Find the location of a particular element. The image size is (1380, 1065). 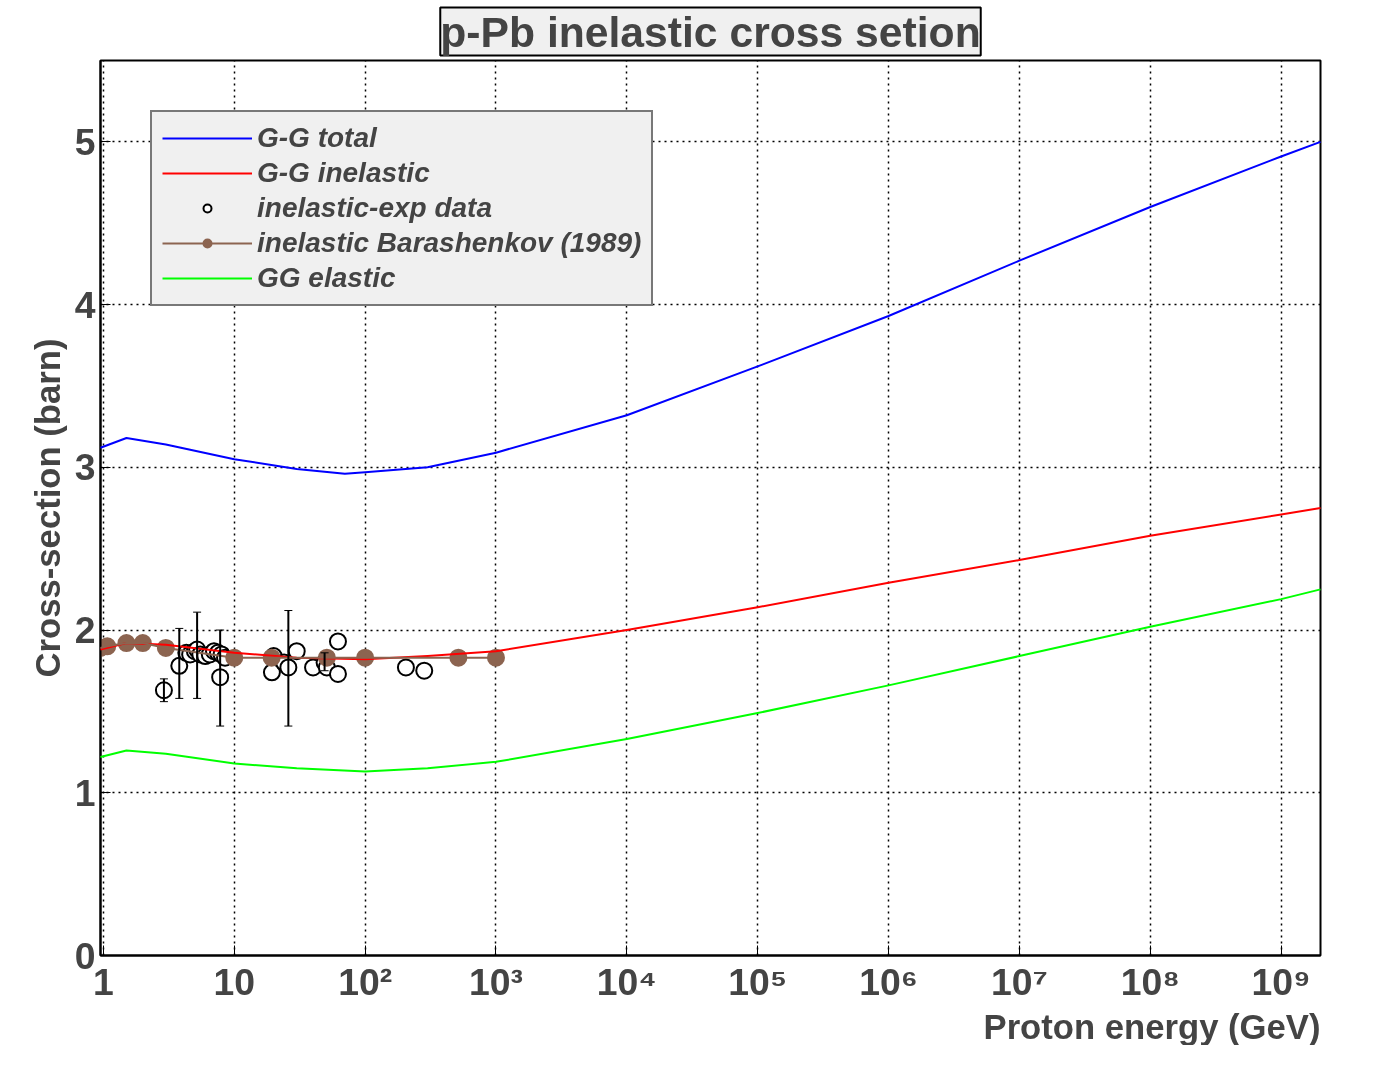

y-axis-title: Cross-section (barn) is located at coordinates (47, 508).